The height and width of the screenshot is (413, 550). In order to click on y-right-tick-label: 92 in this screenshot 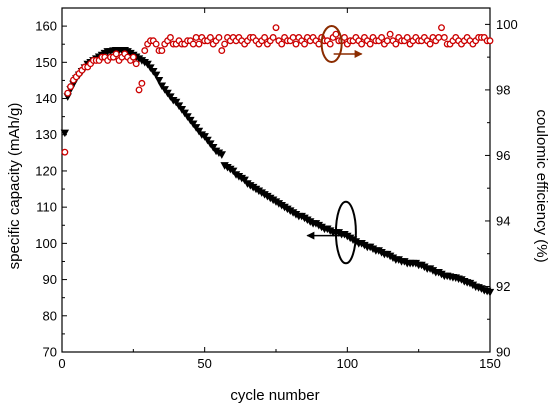, I will do `click(503, 286)`.